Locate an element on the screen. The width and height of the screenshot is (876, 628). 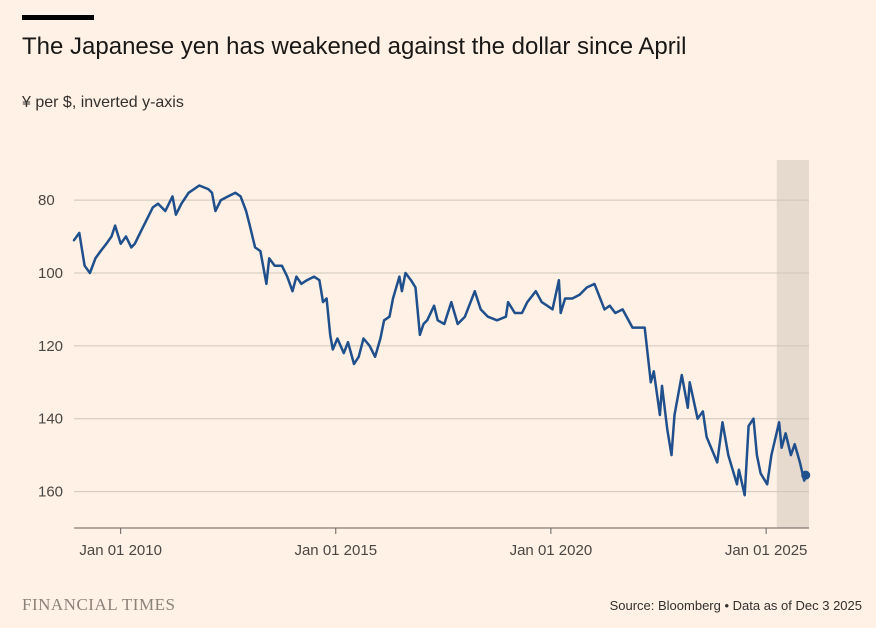
accent-bar is located at coordinates (58, 17).